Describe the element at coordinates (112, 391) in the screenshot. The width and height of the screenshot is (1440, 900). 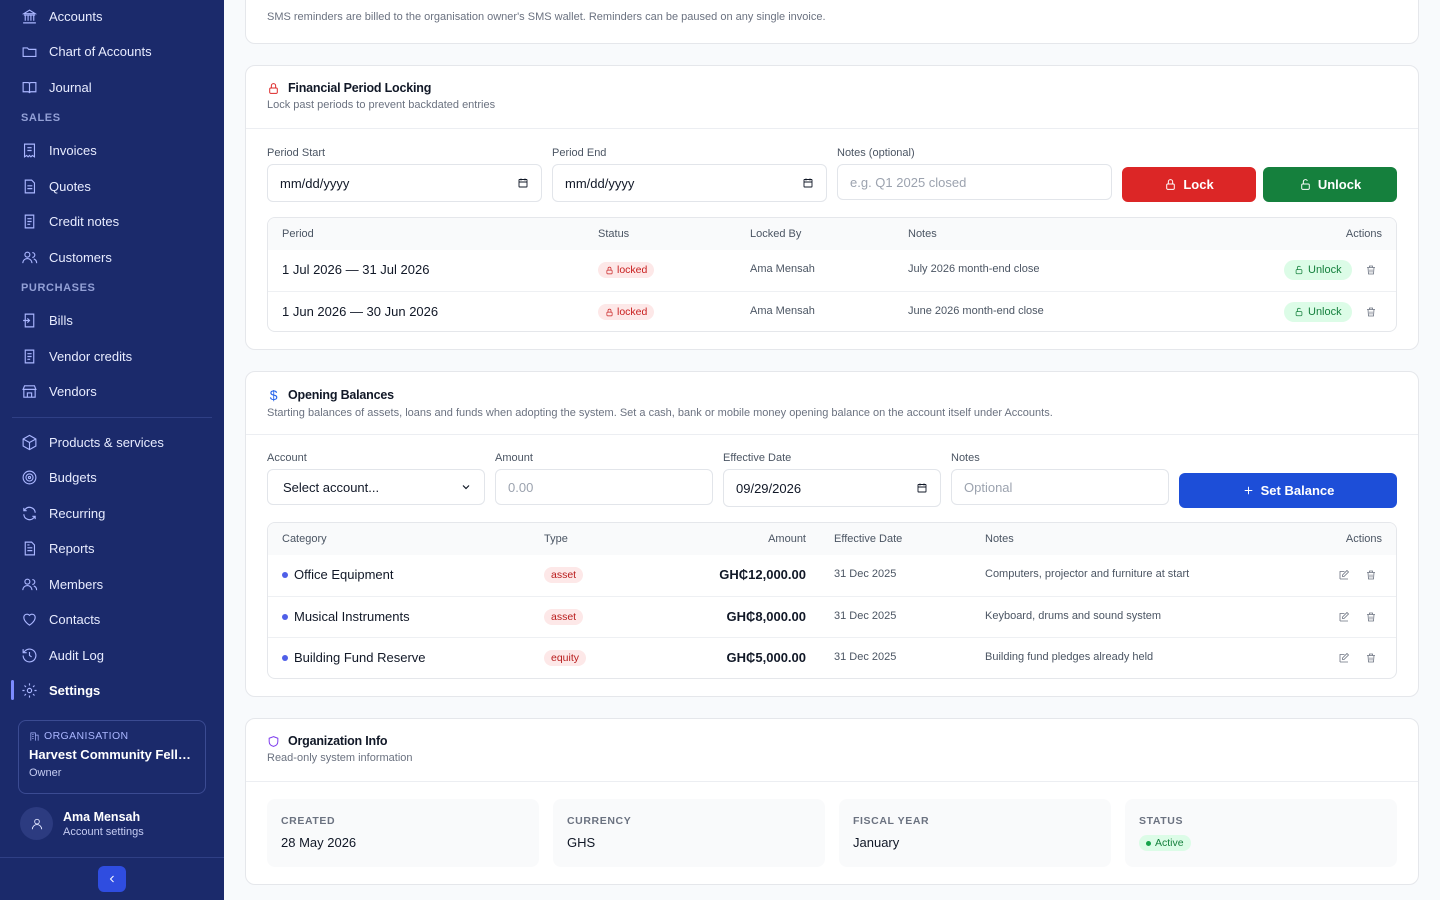
I see `sidebar-item-vendors: Vendors` at that location.